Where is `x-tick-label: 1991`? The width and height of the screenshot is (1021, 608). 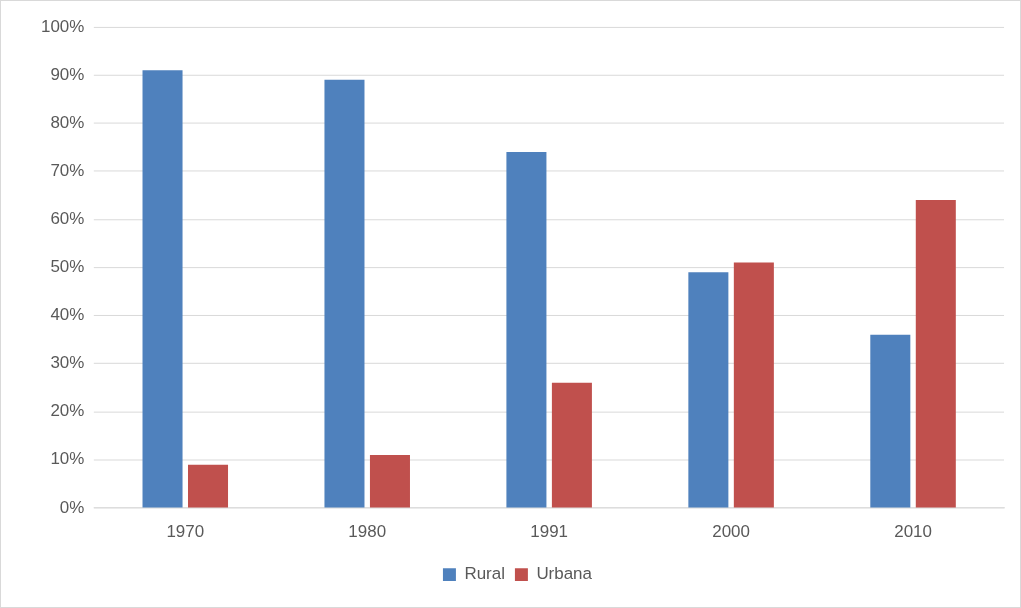
x-tick-label: 1991 is located at coordinates (549, 531).